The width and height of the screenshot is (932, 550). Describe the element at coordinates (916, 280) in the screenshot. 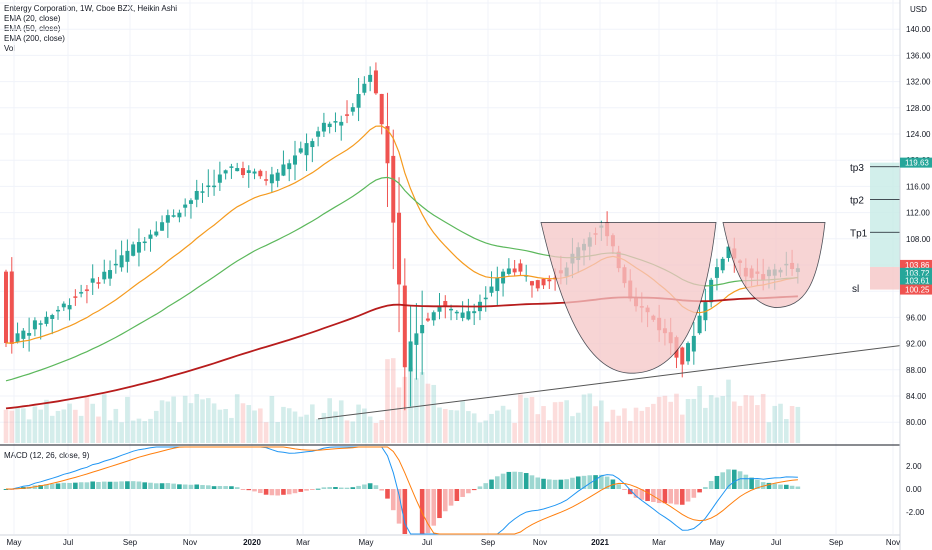

I see `price-tag` at that location.